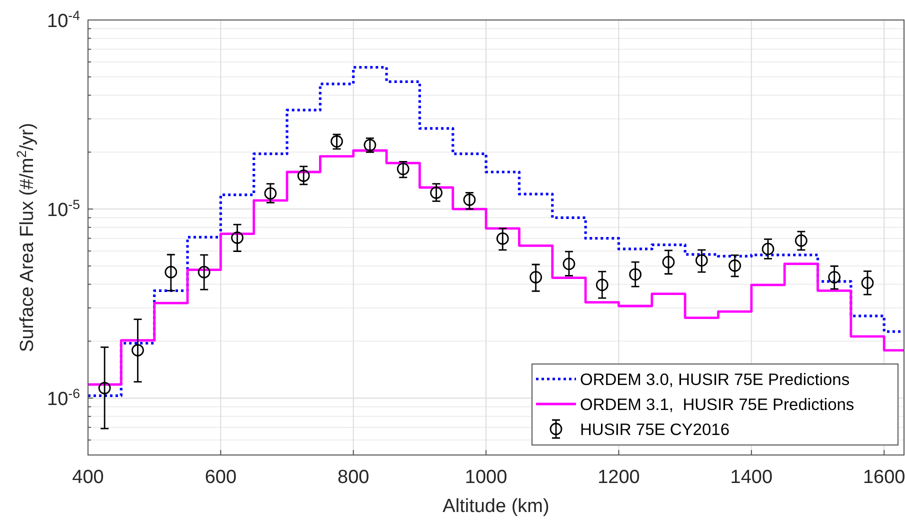  What do you see at coordinates (486, 477) in the screenshot?
I see `x-tick-label: 1000` at bounding box center [486, 477].